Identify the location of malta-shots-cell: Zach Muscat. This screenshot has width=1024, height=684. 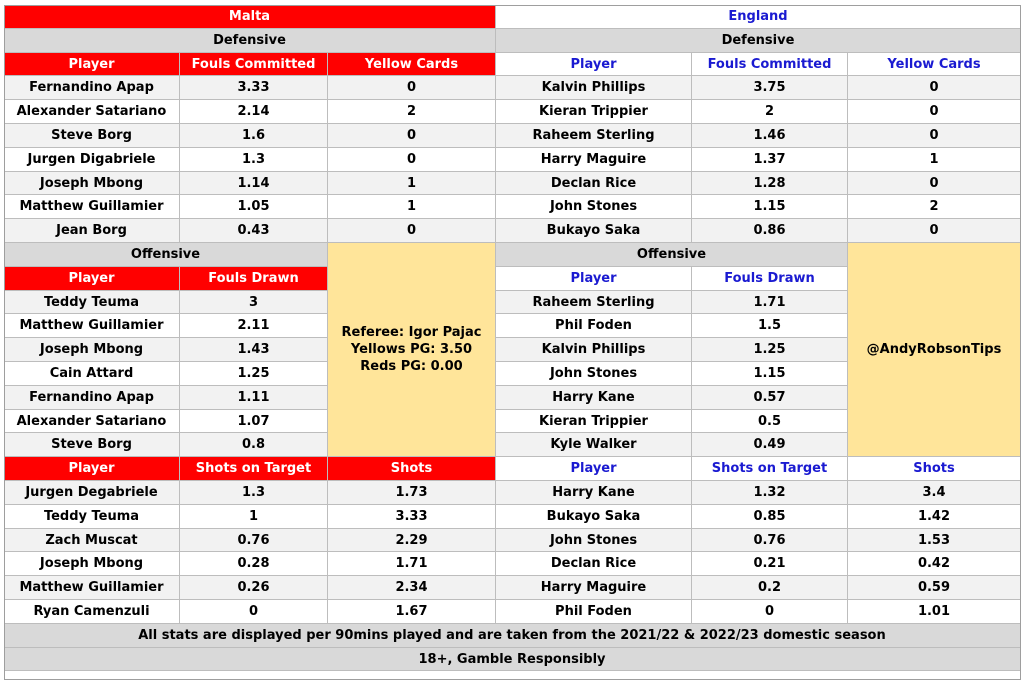
(92, 540).